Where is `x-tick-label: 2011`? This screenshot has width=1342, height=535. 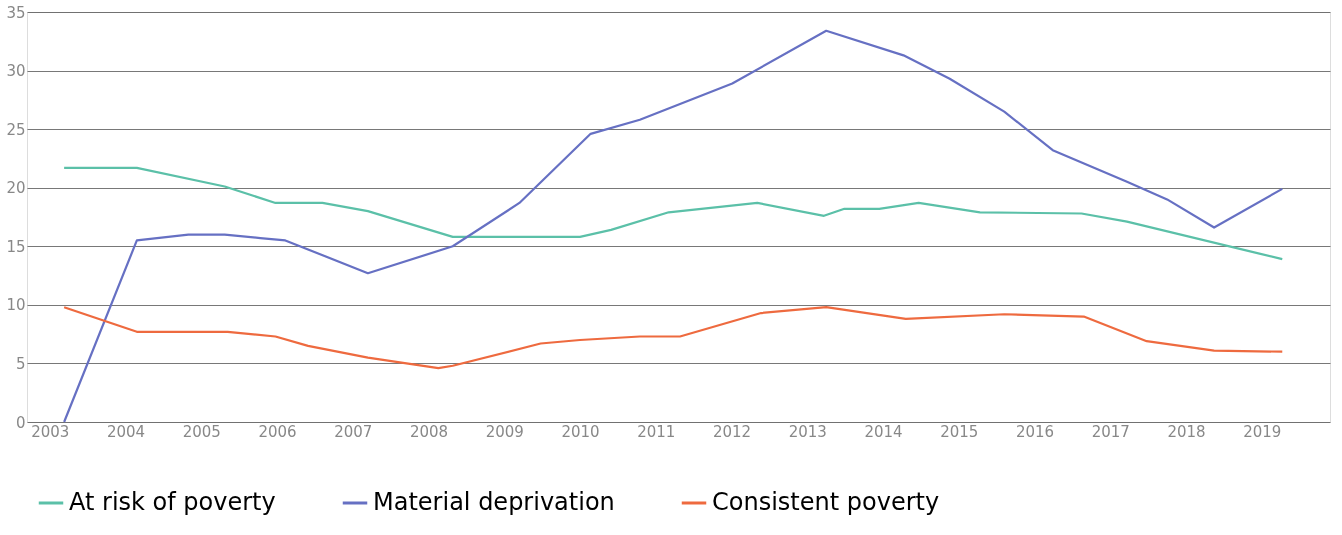 x-tick-label: 2011 is located at coordinates (656, 431).